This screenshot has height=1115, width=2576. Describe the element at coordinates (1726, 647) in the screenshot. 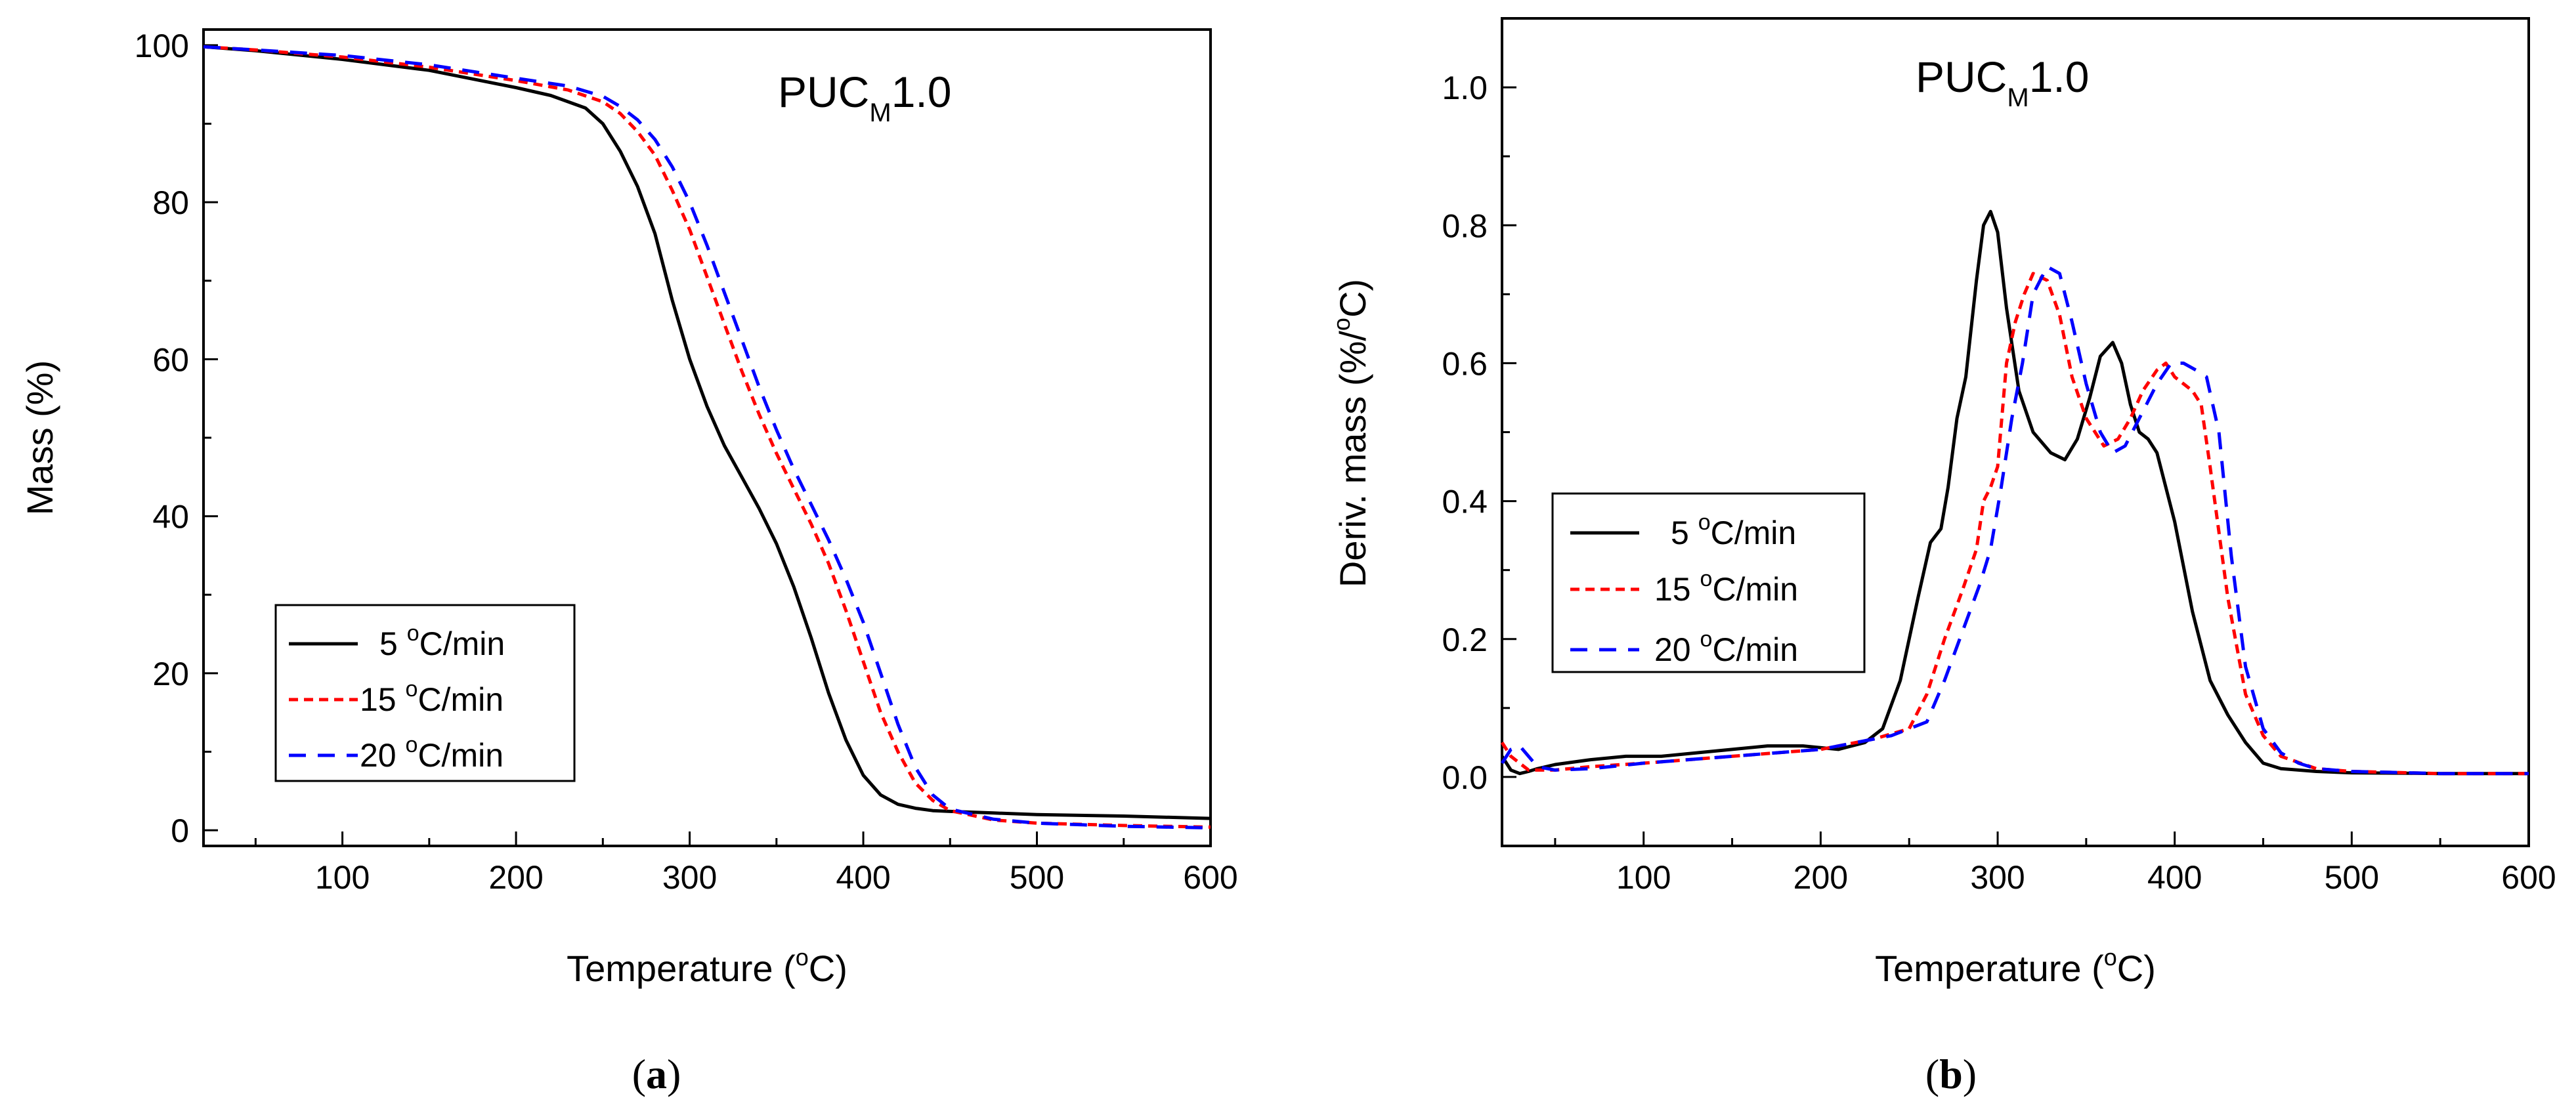

I see `panel-b-legend-label-20: 20 oC/min` at that location.